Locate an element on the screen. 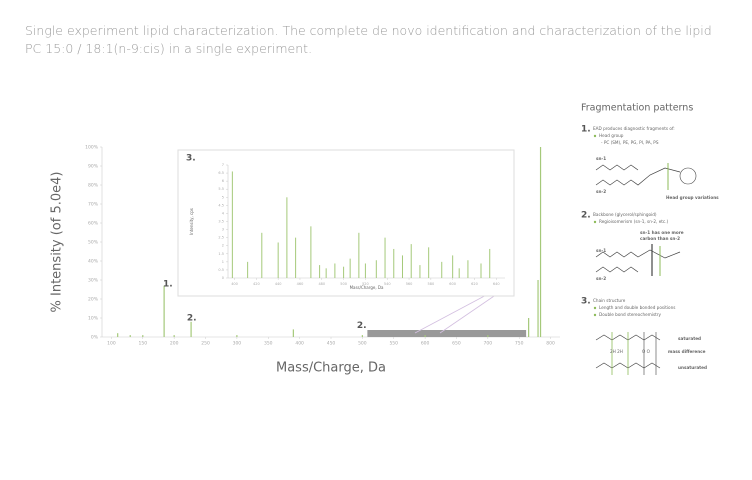  y-tick-label: 40% is located at coordinates (93, 262).